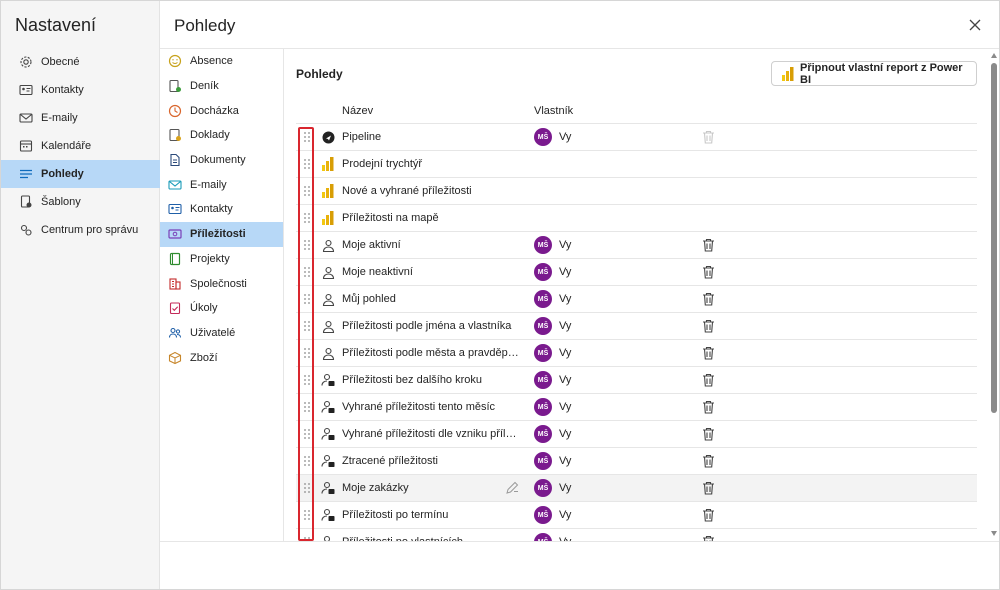 The image size is (1000, 590). What do you see at coordinates (636, 298) in the screenshot?
I see `table-row: Můj pohled MŠ Vy` at bounding box center [636, 298].